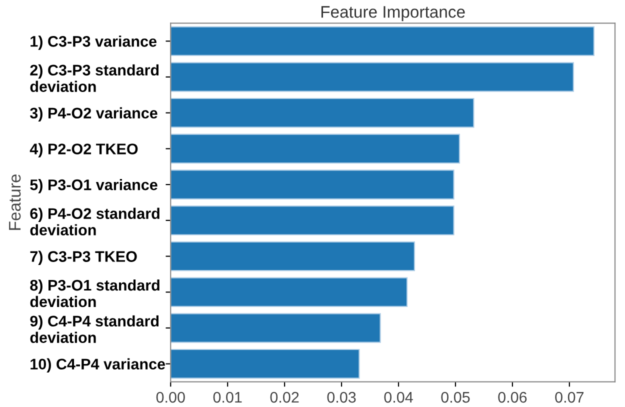 Image resolution: width=625 pixels, height=407 pixels. What do you see at coordinates (98, 365) in the screenshot?
I see `y-tick-label: 10) C4-P4 variance` at bounding box center [98, 365].